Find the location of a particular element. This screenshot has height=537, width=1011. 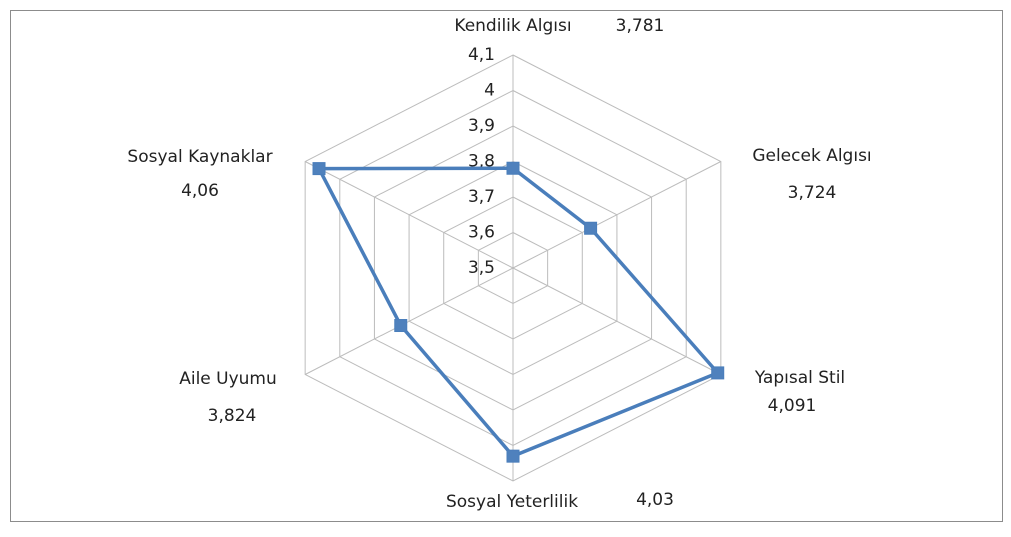

data-label: 3,781 is located at coordinates (640, 26).